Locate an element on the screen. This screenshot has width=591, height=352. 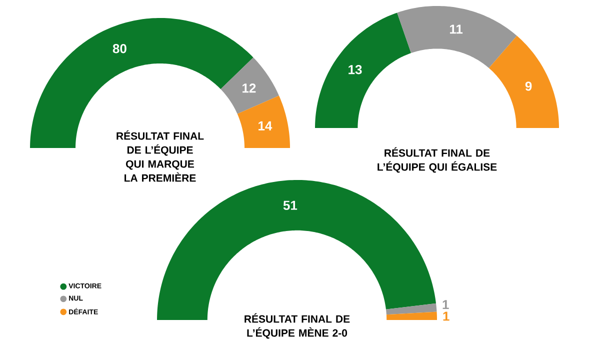
data-label: 80 is located at coordinates (119, 49).